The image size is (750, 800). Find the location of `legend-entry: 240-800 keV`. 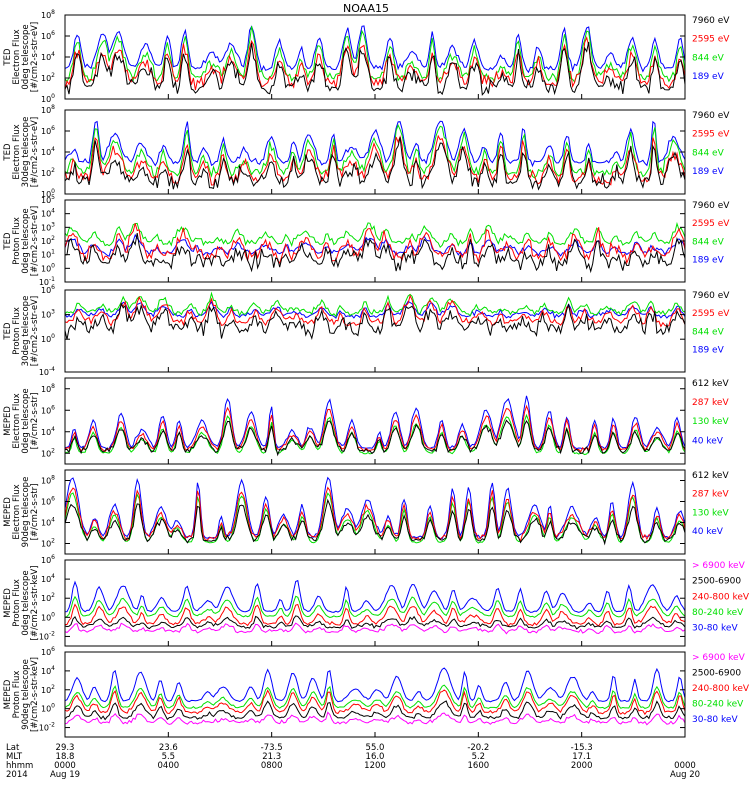

legend-entry: 240-800 keV is located at coordinates (721, 689).